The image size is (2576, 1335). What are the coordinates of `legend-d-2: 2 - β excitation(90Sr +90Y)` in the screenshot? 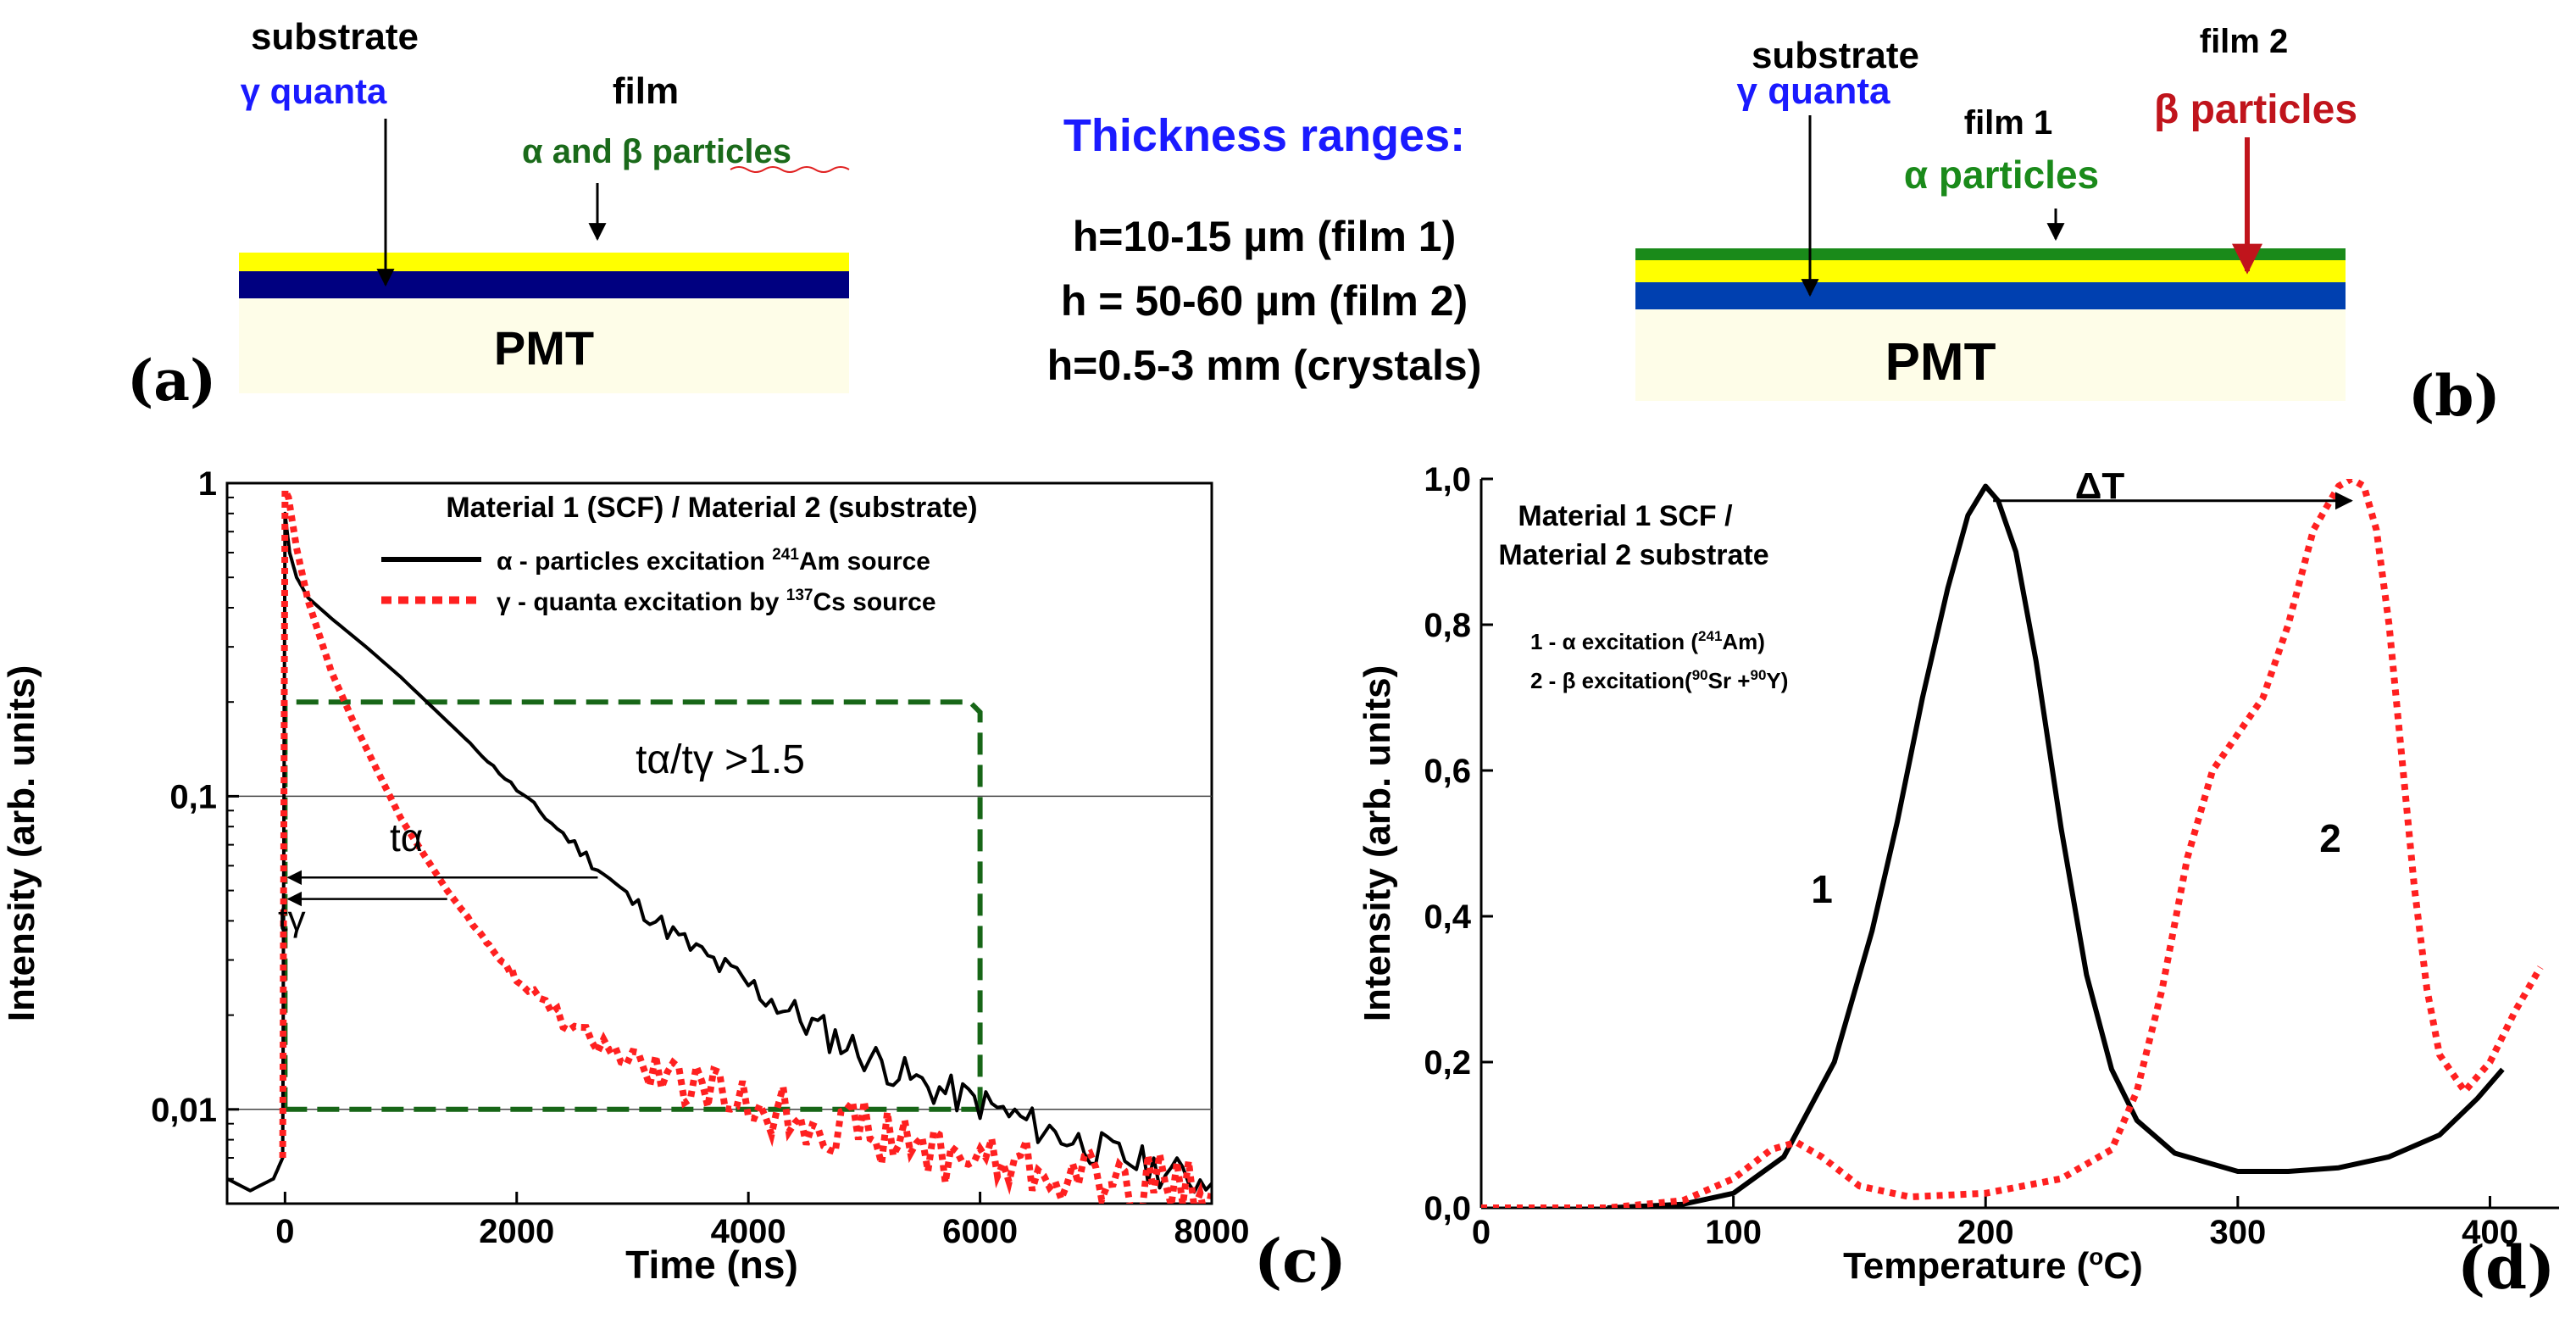 It's located at (1659, 680).